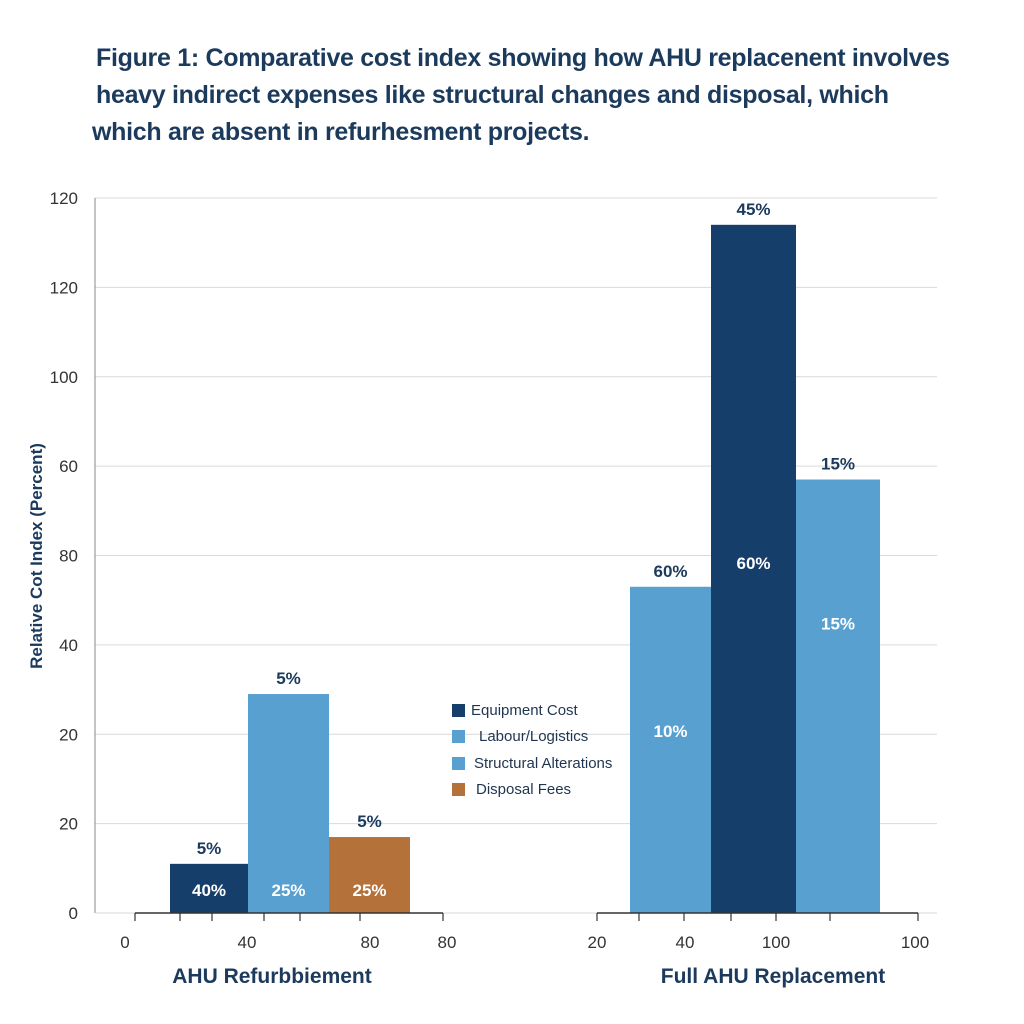 This screenshot has height=1024, width=1024. Describe the element at coordinates (670, 731) in the screenshot. I see `bar-inner-label: 10%` at that location.